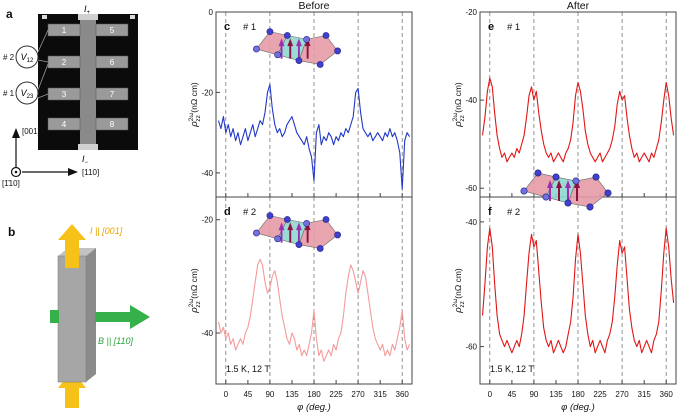 The height and width of the screenshot is (412, 685). I want to click on panel-letter-d: d, so click(227, 212).